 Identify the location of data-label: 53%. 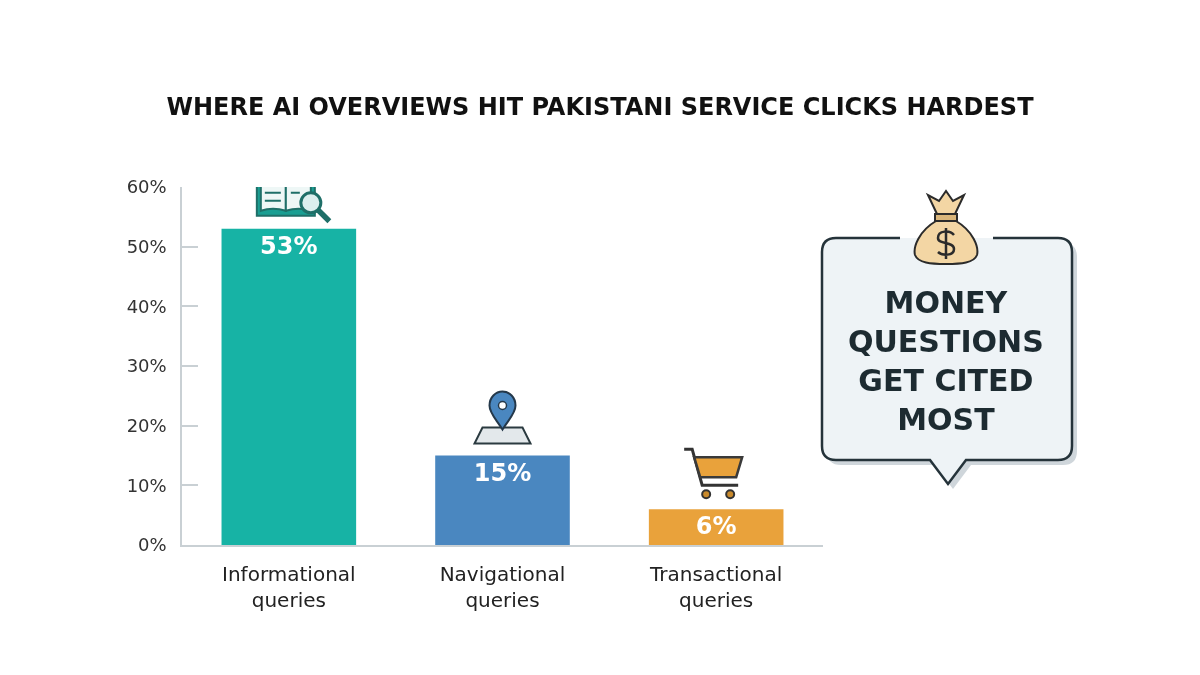
(289, 245).